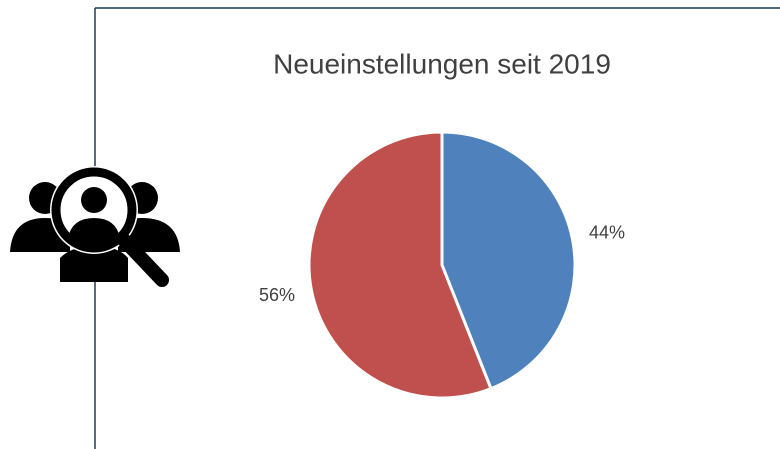 The height and width of the screenshot is (449, 780). Describe the element at coordinates (442, 63) in the screenshot. I see `chart-title: Neueinstellungen seit 2019` at that location.